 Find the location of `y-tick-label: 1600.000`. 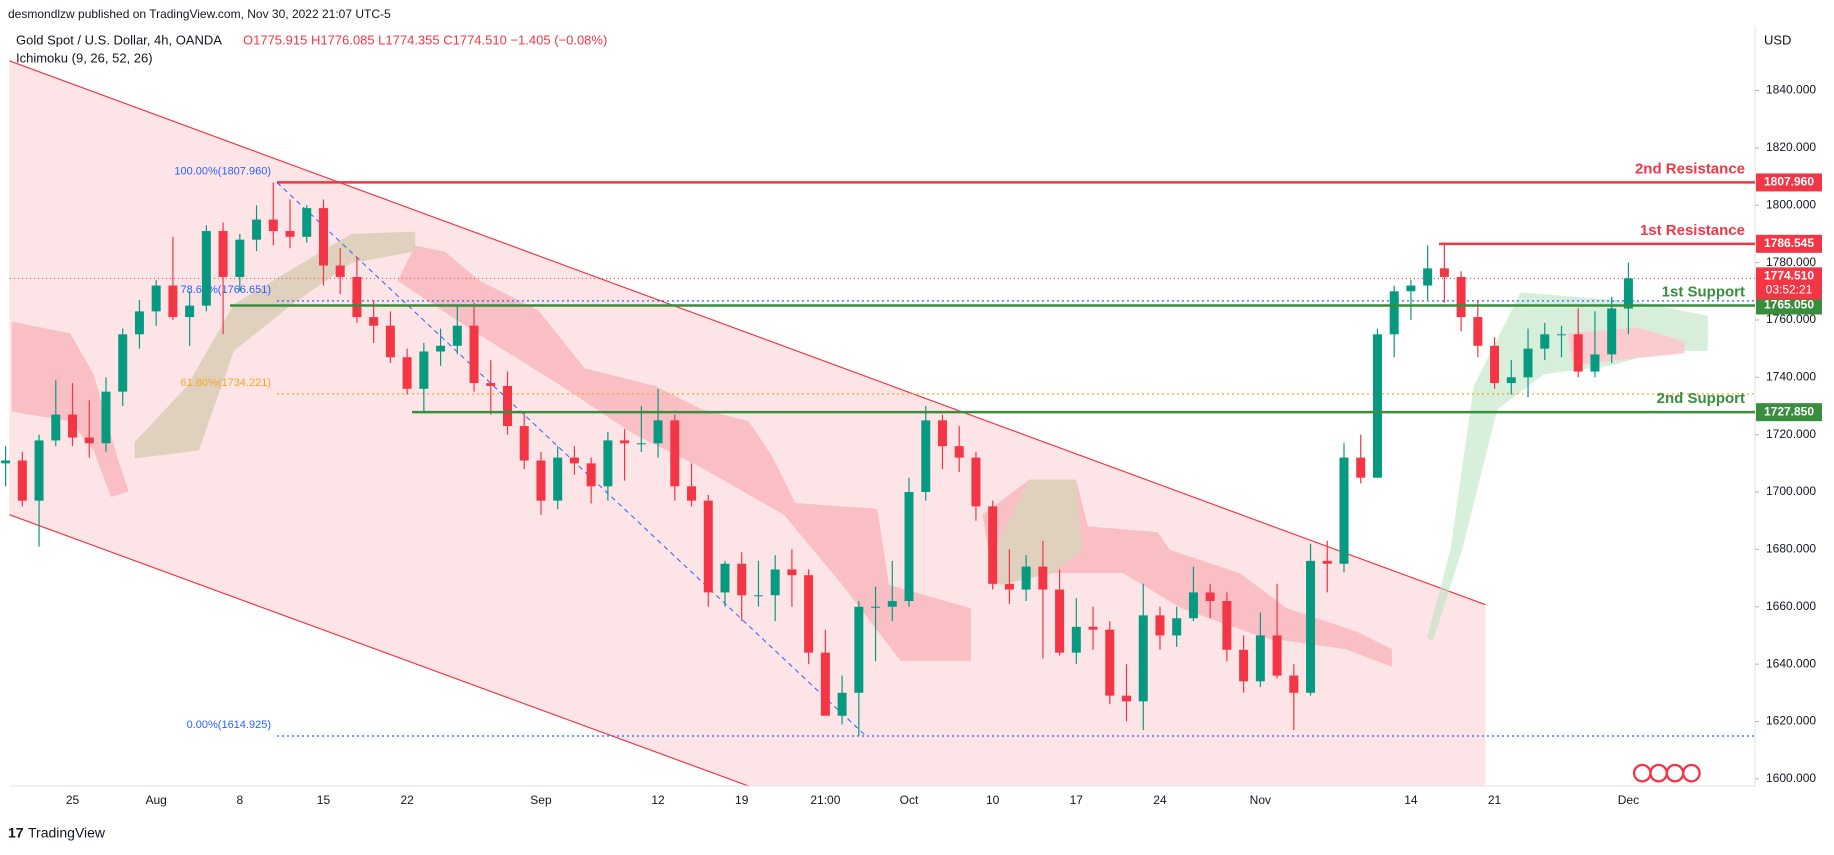

y-tick-label: 1600.000 is located at coordinates (1791, 778).